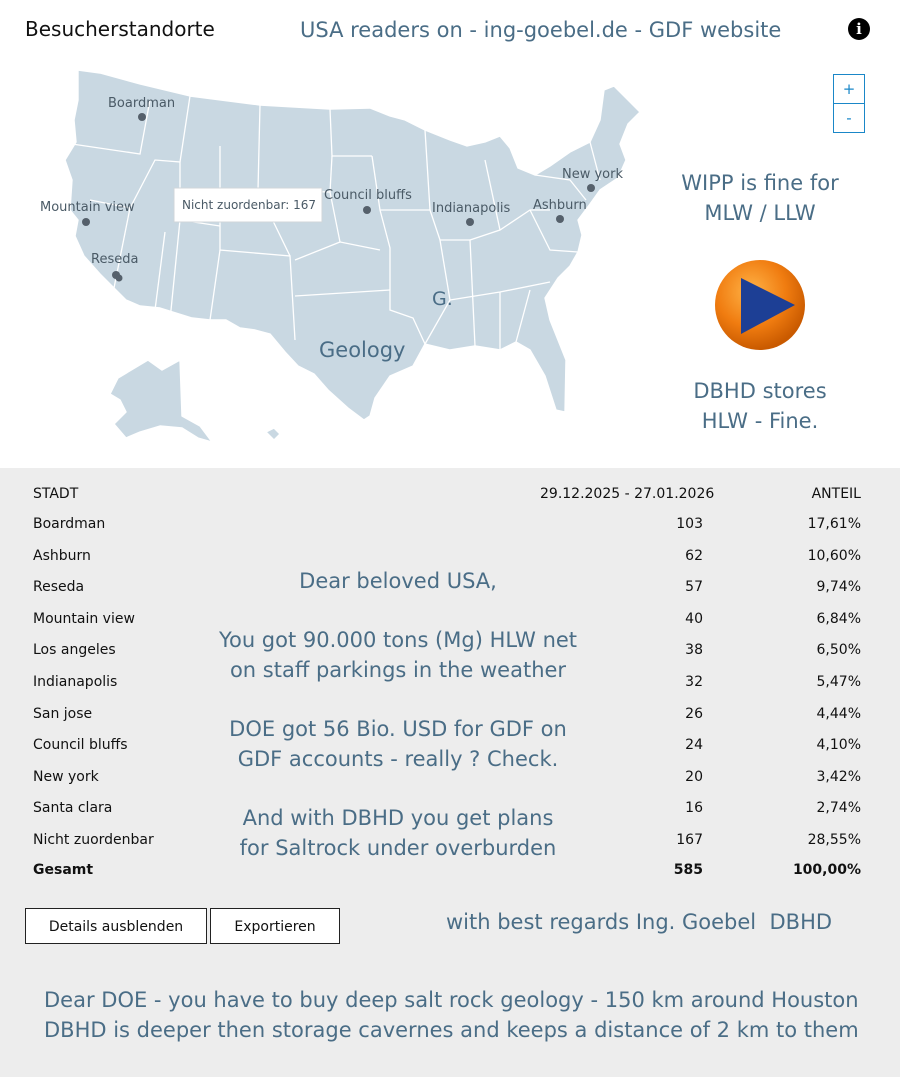  What do you see at coordinates (849, 89) in the screenshot?
I see `zoom-in-button: +` at bounding box center [849, 89].